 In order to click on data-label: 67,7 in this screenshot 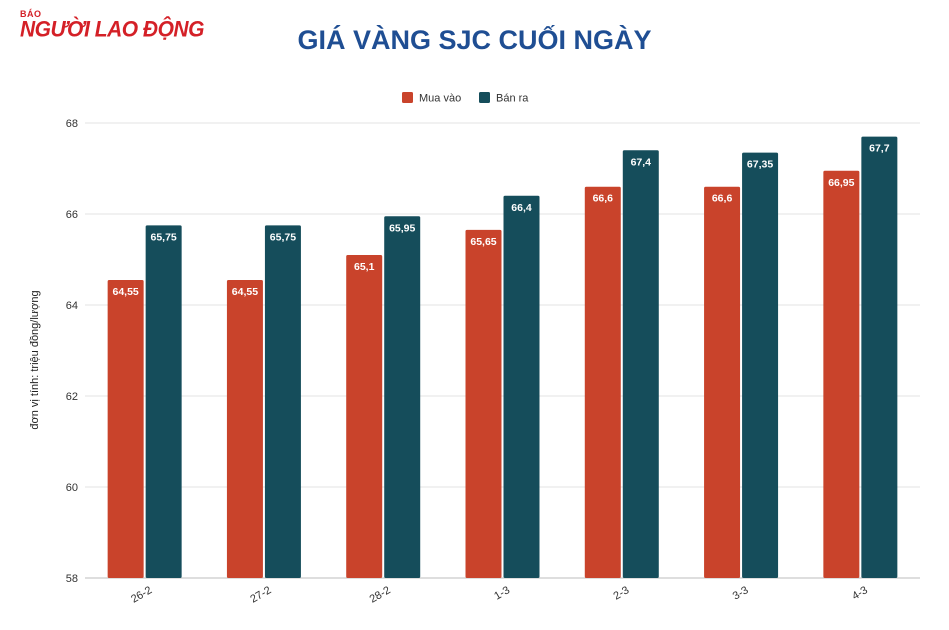, I will do `click(879, 149)`.